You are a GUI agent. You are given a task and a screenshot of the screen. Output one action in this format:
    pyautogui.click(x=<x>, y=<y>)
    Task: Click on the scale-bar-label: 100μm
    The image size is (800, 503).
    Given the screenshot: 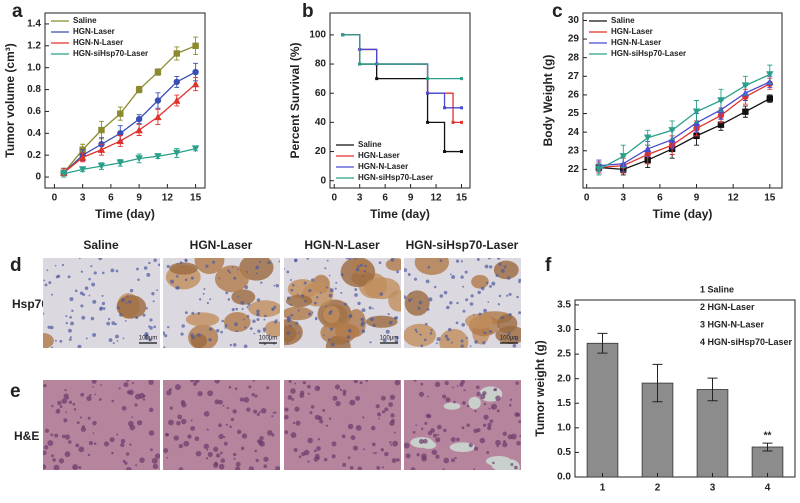 What is the action you would take?
    pyautogui.click(x=268, y=339)
    